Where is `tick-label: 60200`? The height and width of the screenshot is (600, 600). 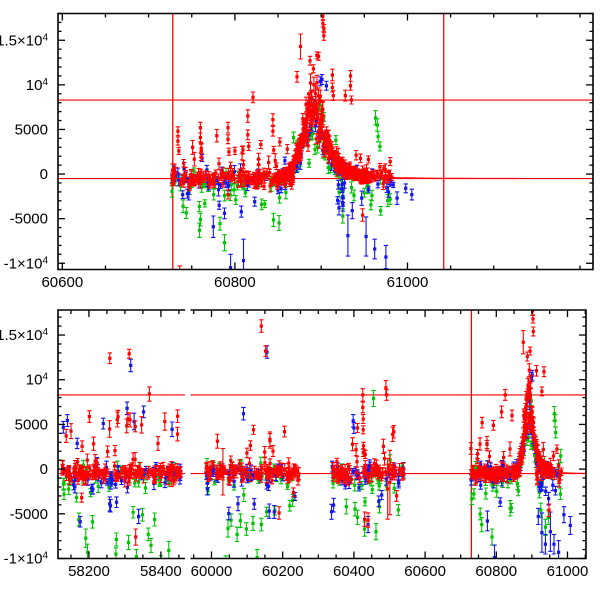
tick-label: 60200 is located at coordinates (283, 571).